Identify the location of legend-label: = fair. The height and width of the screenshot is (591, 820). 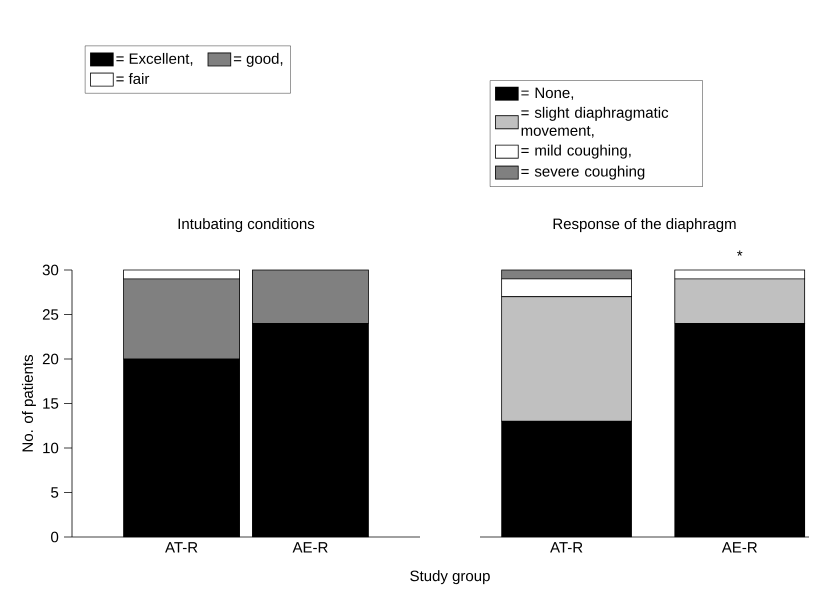
(133, 78).